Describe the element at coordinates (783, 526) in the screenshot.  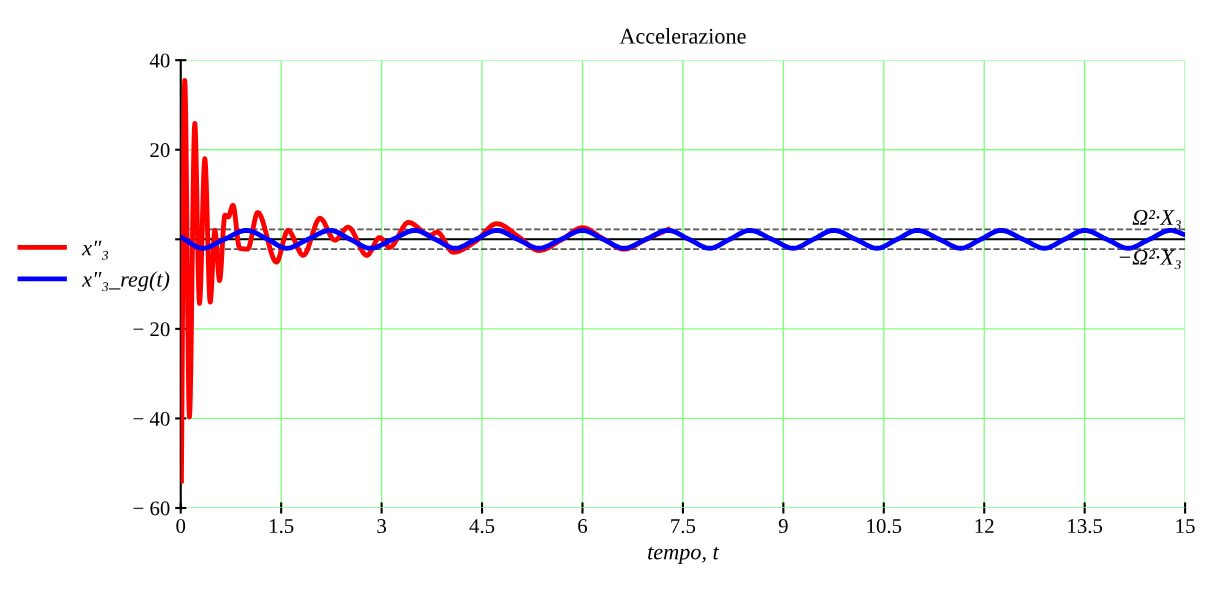
I see `x-tick-label: 9` at that location.